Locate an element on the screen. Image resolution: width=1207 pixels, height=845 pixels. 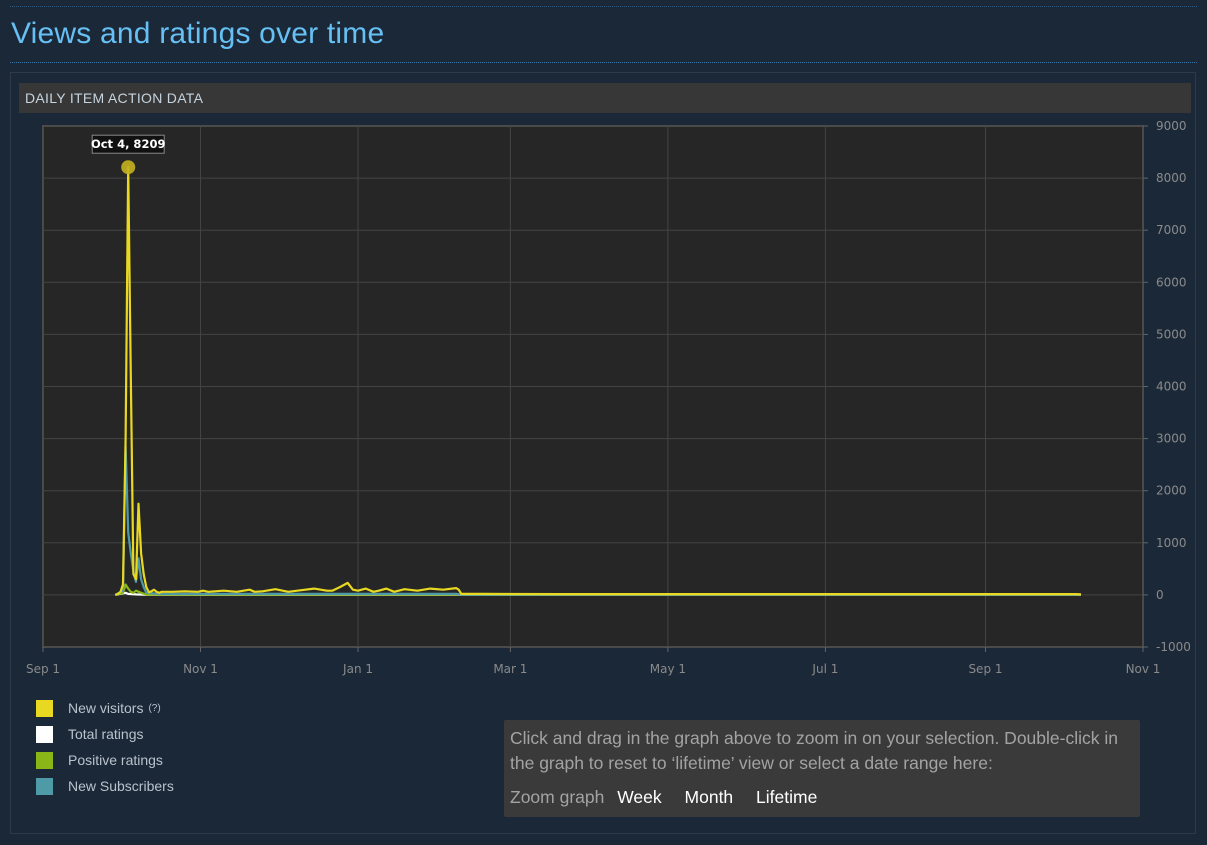
legend-label-total-ratings: Total ratings is located at coordinates (106, 734).